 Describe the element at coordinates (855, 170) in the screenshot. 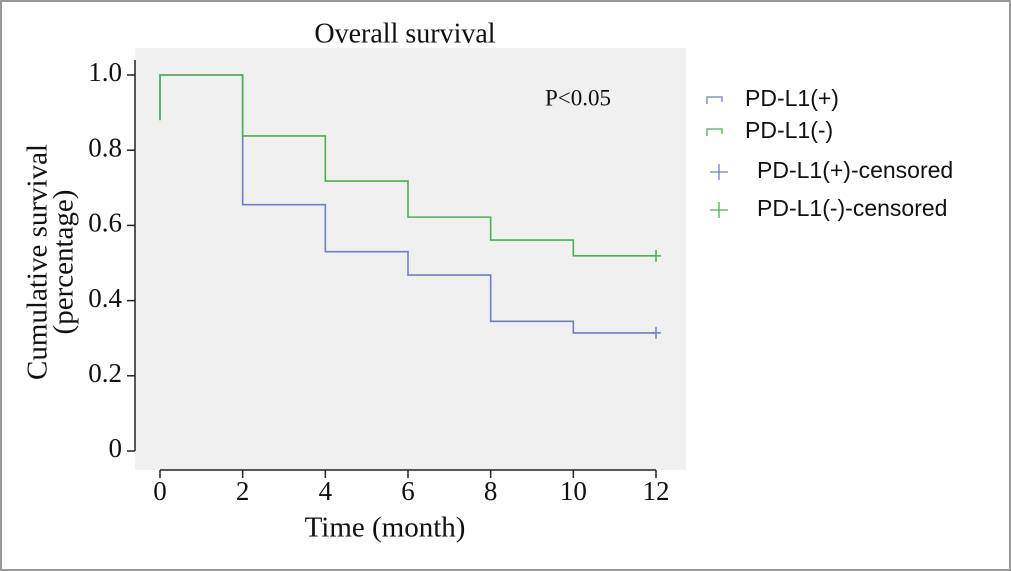

I see `legend-label: PD-L1(+)-censored` at that location.